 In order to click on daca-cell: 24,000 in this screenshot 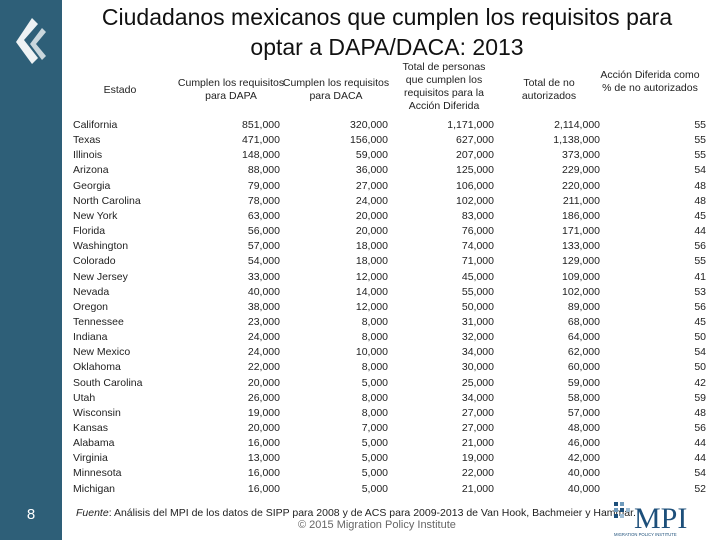, I will do `click(371, 200)`.